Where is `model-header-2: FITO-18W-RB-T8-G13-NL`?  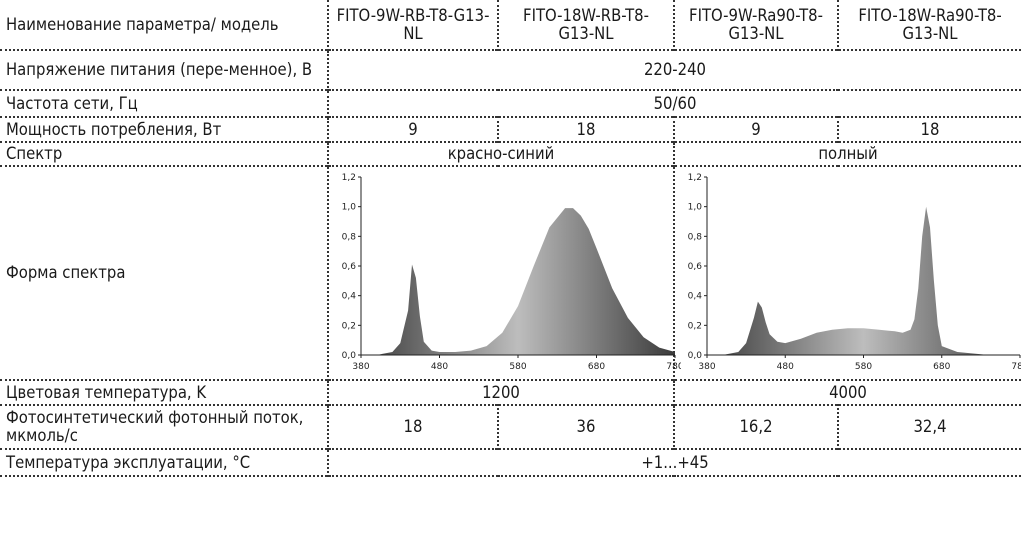
model-header-2: FITO-18W-RB-T8-G13-NL is located at coordinates (585, 25).